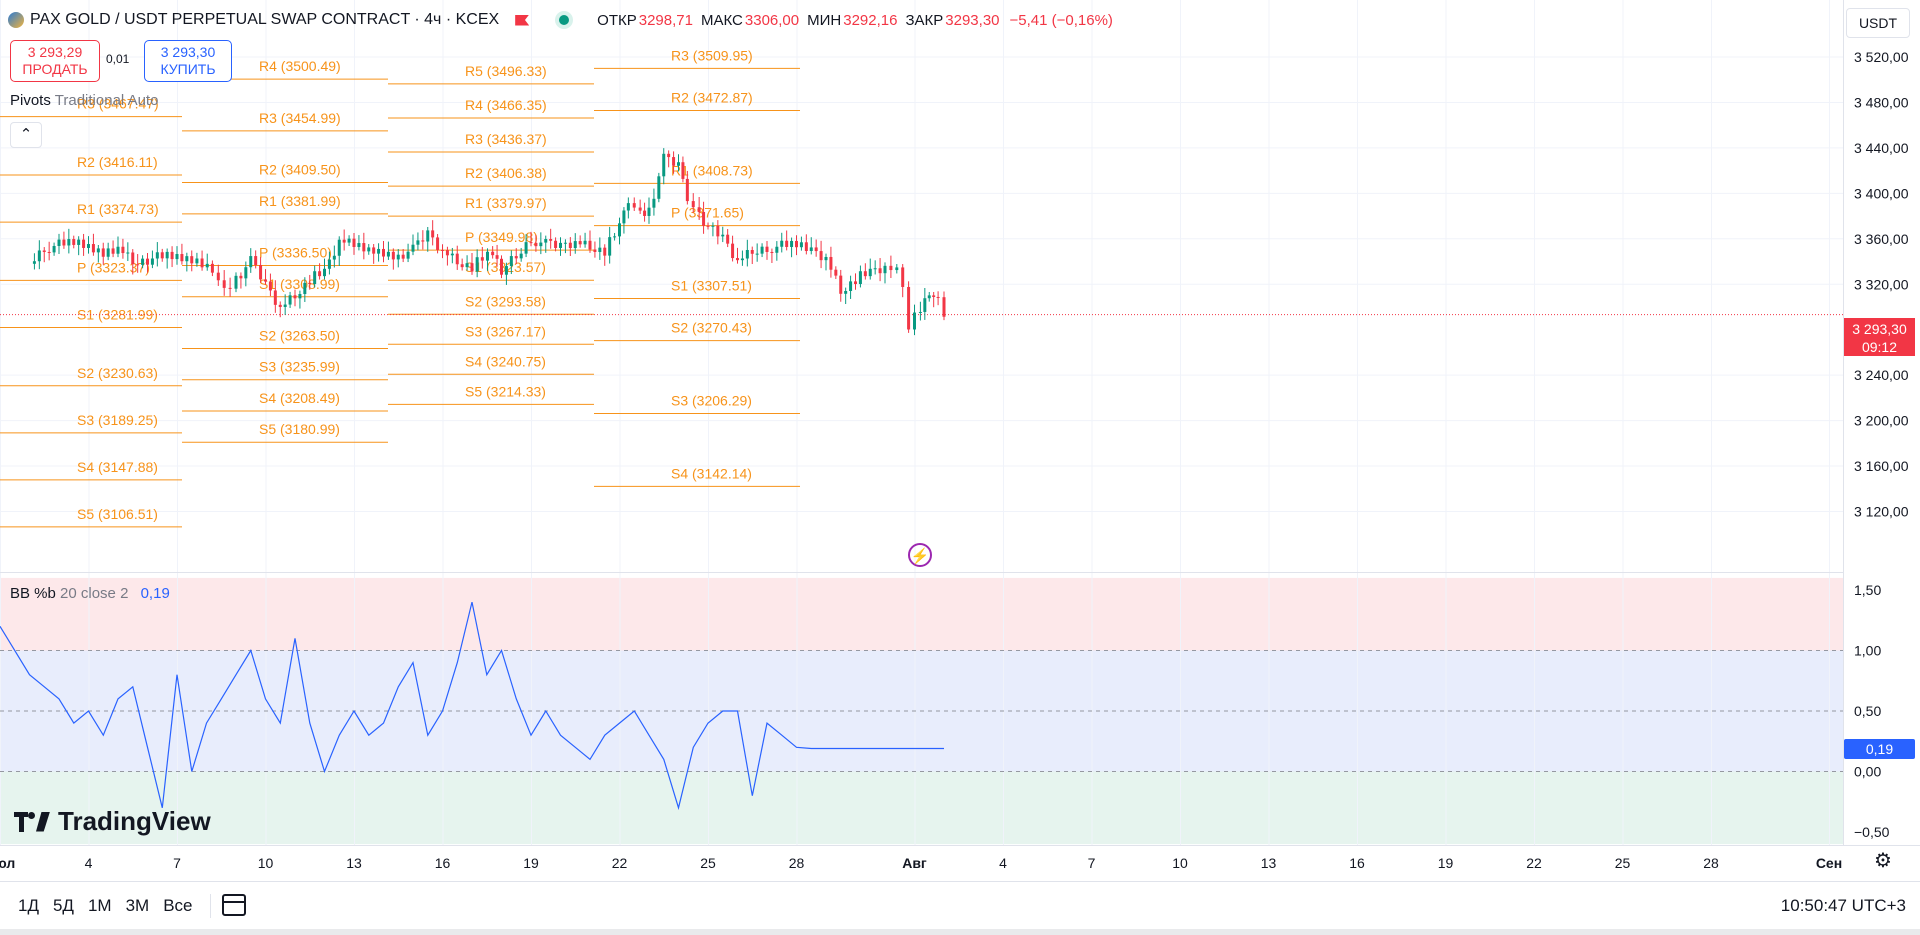 The width and height of the screenshot is (1920, 935). Describe the element at coordinates (299, 398) in the screenshot. I see `pivot-label-s4: S4 (3208.49)` at that location.